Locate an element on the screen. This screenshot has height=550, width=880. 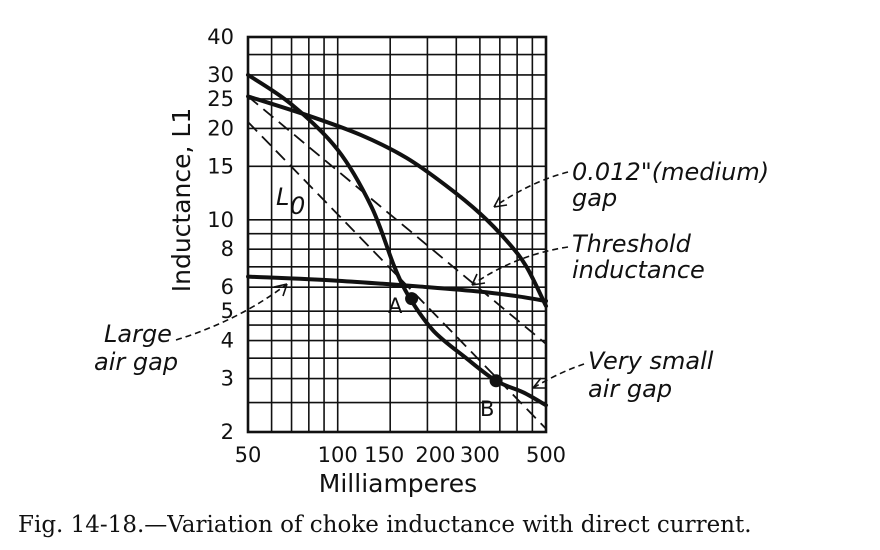
large-gap-label-line1: Large is located at coordinates (138, 334).